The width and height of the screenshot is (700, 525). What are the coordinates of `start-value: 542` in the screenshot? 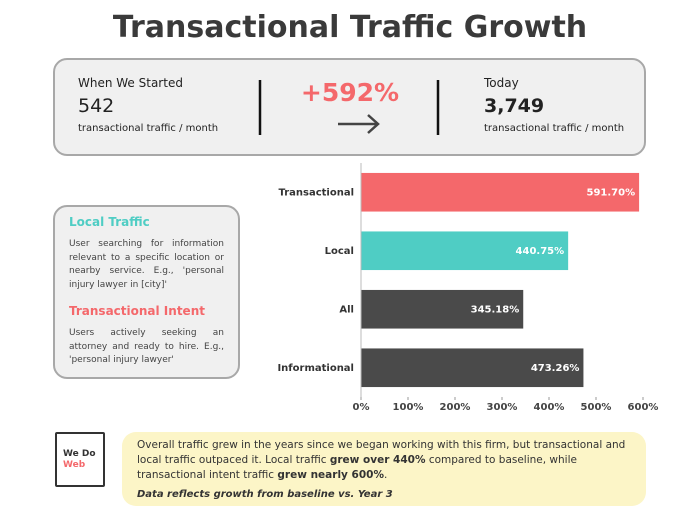 It's located at (96, 106).